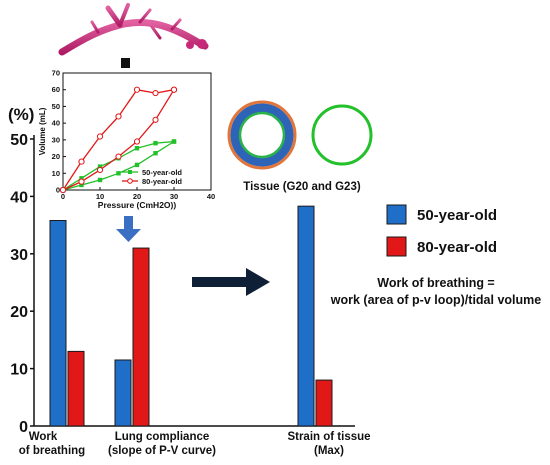  Describe the element at coordinates (22, 284) in the screenshot. I see `y-axis-ticks: 0 10 20 30 40 50` at that location.